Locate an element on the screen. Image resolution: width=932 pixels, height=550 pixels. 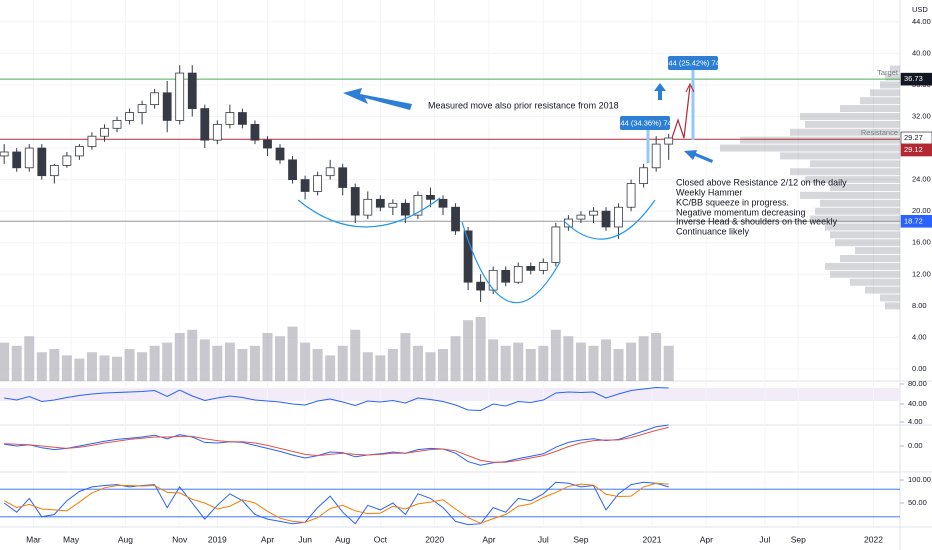
indicator-tick-label: 4.00 is located at coordinates (915, 421).